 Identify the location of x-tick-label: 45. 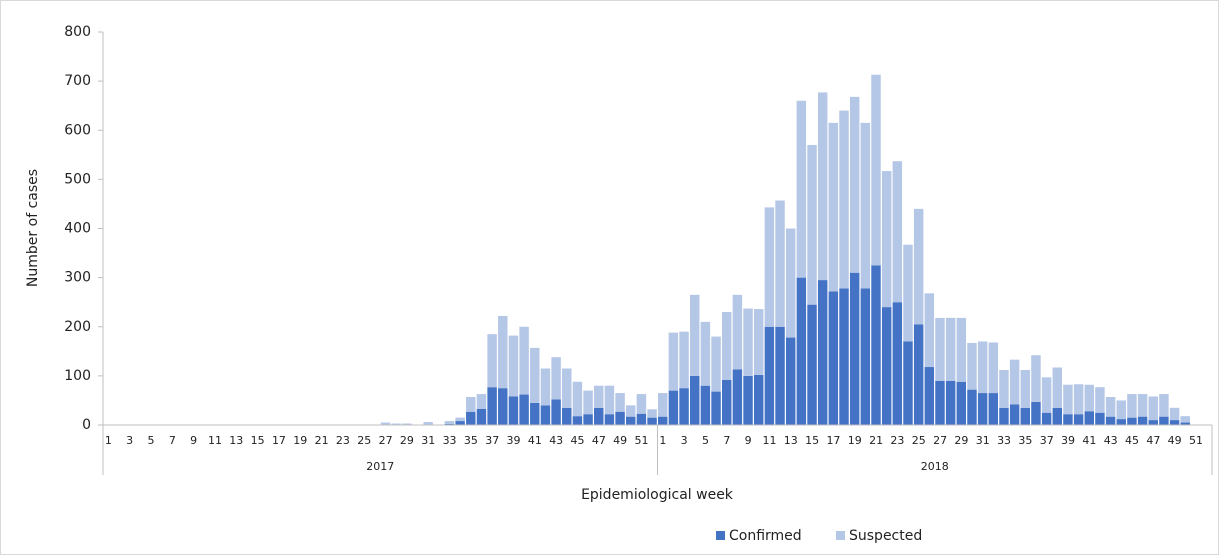
(1132, 440).